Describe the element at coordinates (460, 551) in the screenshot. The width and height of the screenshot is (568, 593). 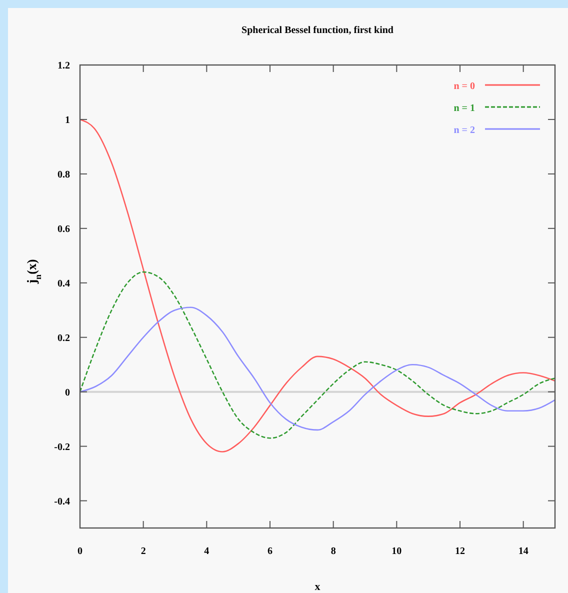
I see `x-tick-label: 12` at that location.